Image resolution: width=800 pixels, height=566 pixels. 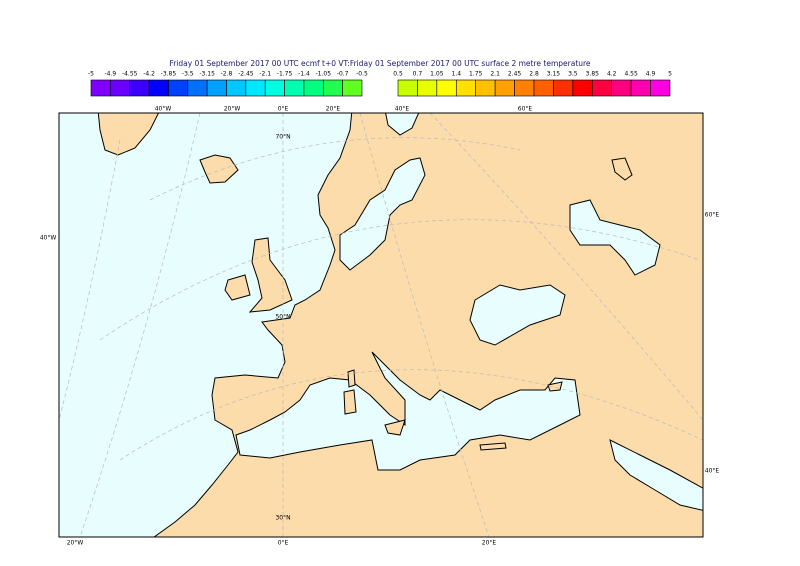 I want to click on colorbar-label: -4.9, so click(x=110, y=74).